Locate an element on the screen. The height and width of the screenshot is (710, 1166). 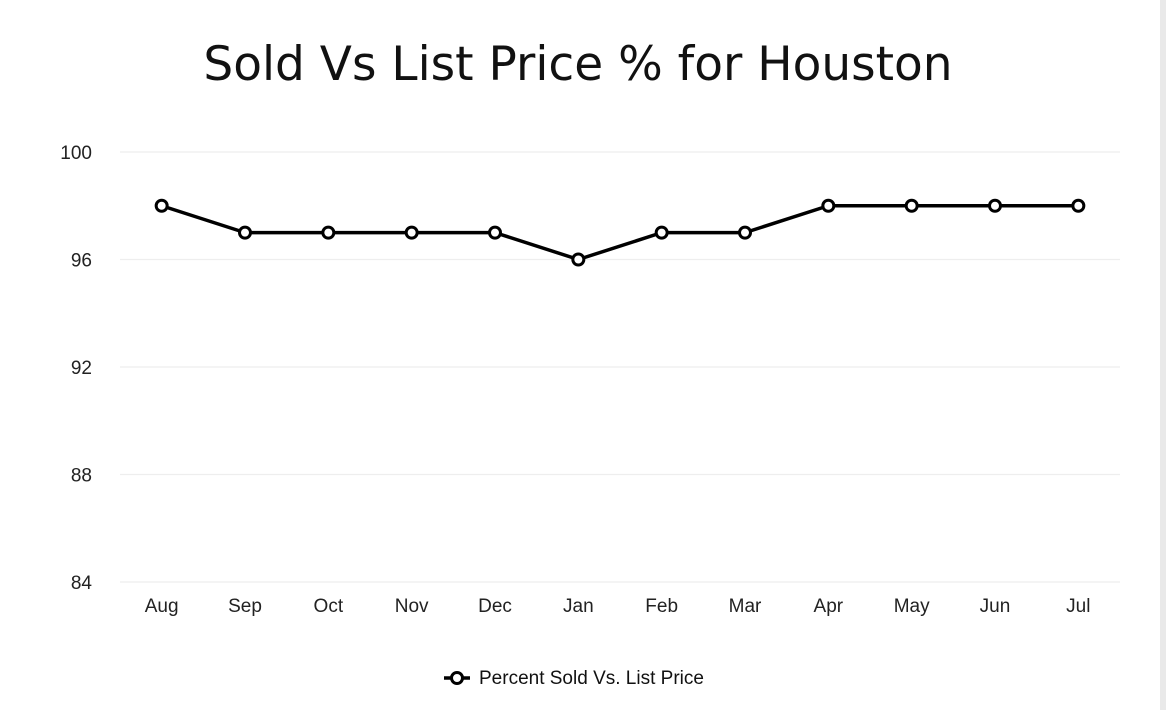
x-tick-label: Sep is located at coordinates (245, 606).